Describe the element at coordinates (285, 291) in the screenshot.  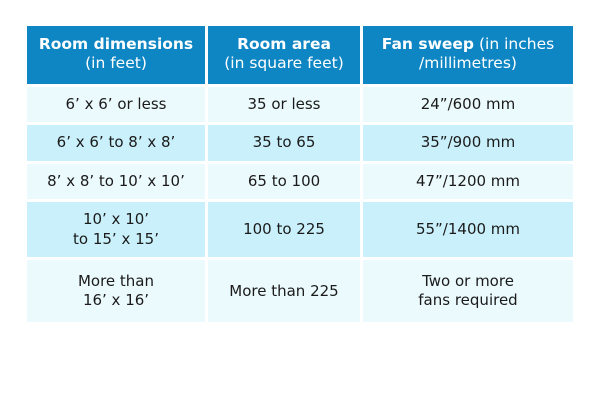
I see `cell-room-area: More than 225` at that location.